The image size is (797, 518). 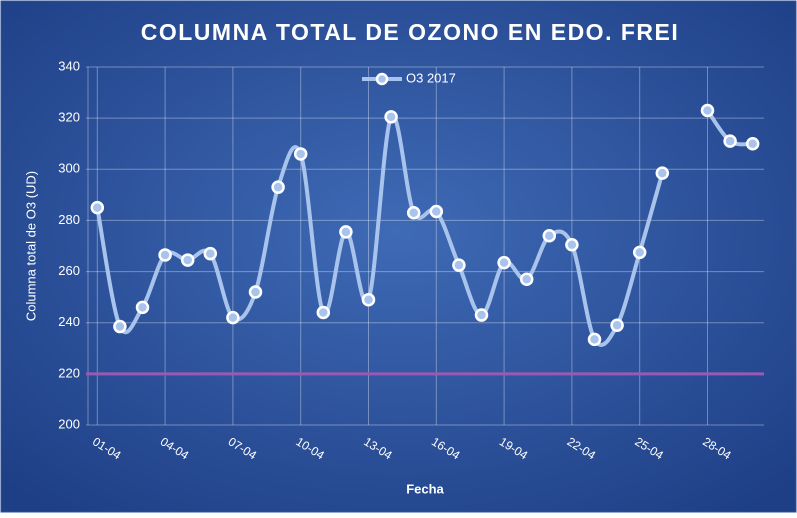 I want to click on y-tick-label: 300, so click(x=69, y=168).